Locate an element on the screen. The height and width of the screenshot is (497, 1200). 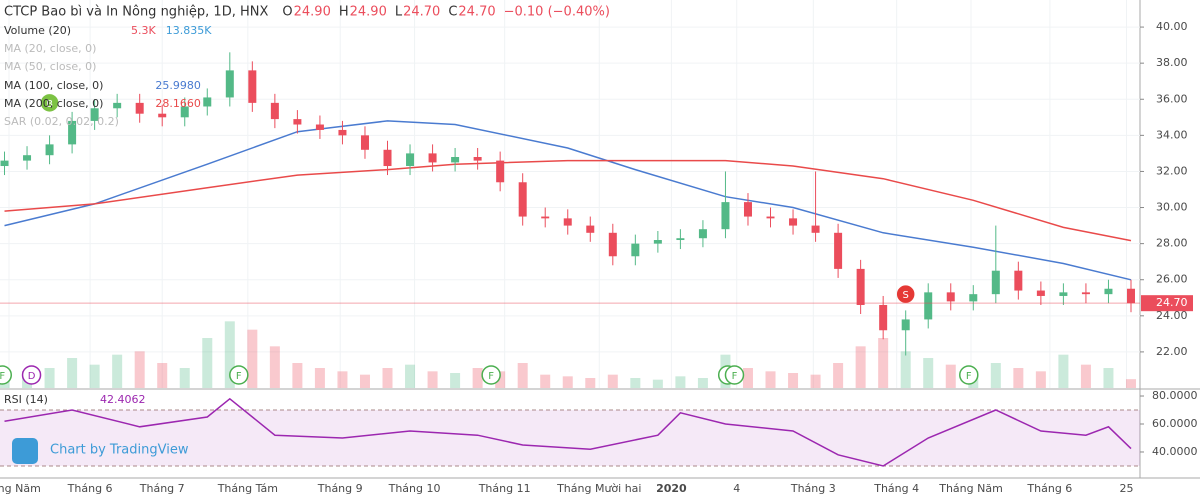
y-tick-label: 38.00 is located at coordinates (1172, 62).